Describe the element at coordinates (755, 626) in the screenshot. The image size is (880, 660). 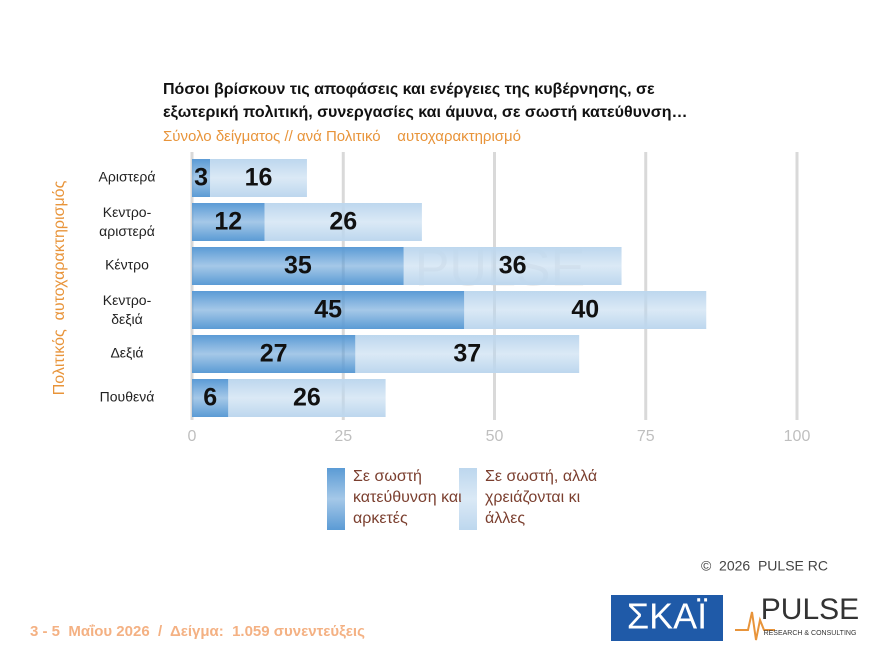
I see `logo-pulse-wave` at that location.